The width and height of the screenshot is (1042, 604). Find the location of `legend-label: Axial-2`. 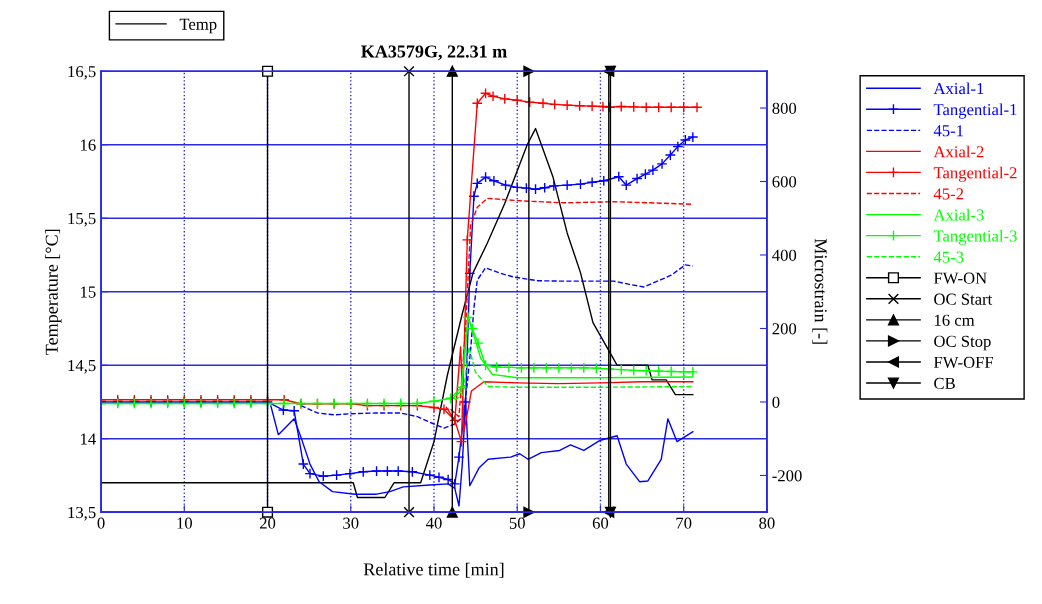

legend-label: Axial-2 is located at coordinates (958, 151).